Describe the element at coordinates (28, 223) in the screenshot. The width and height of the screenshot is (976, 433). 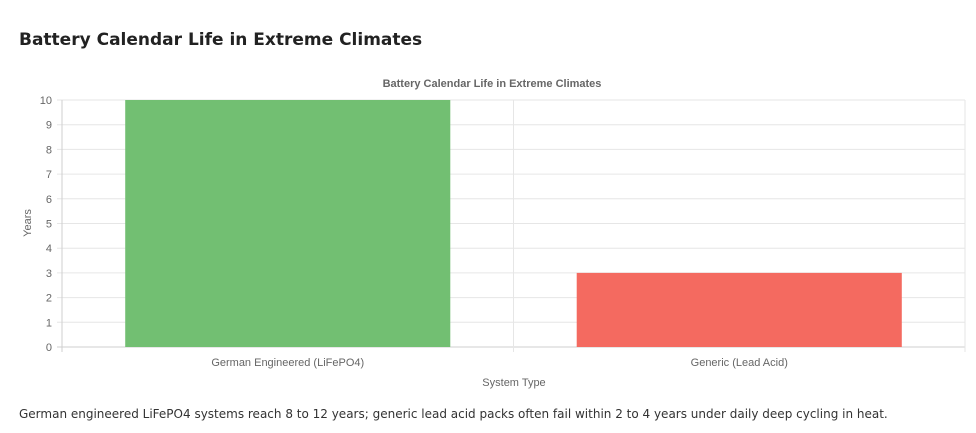
I see `y-axis-title: Years` at that location.